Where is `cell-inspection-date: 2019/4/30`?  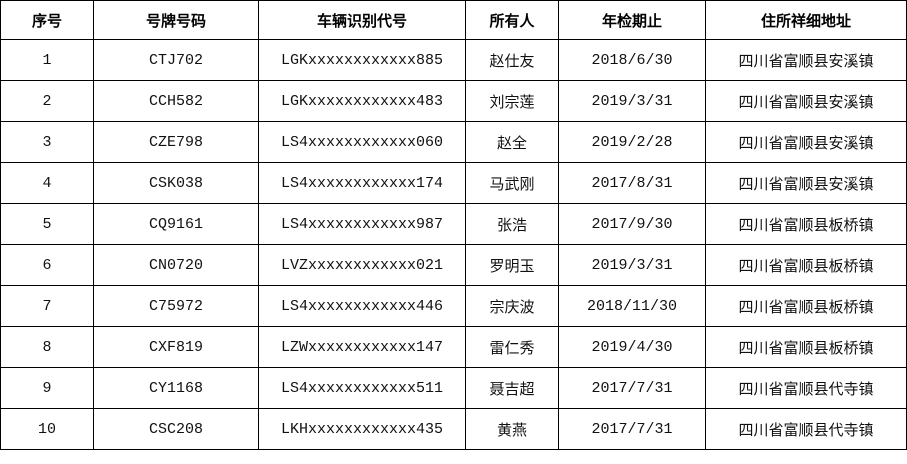
cell-inspection-date: 2019/4/30 is located at coordinates (632, 347).